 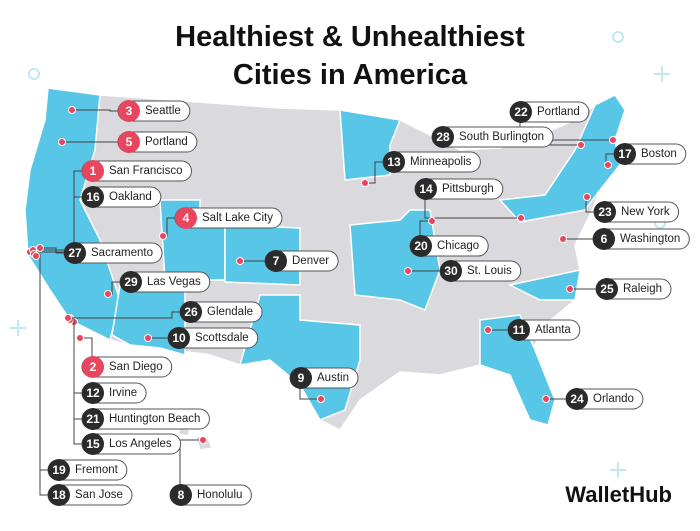 I want to click on city-name: Atlanta, so click(x=553, y=330).